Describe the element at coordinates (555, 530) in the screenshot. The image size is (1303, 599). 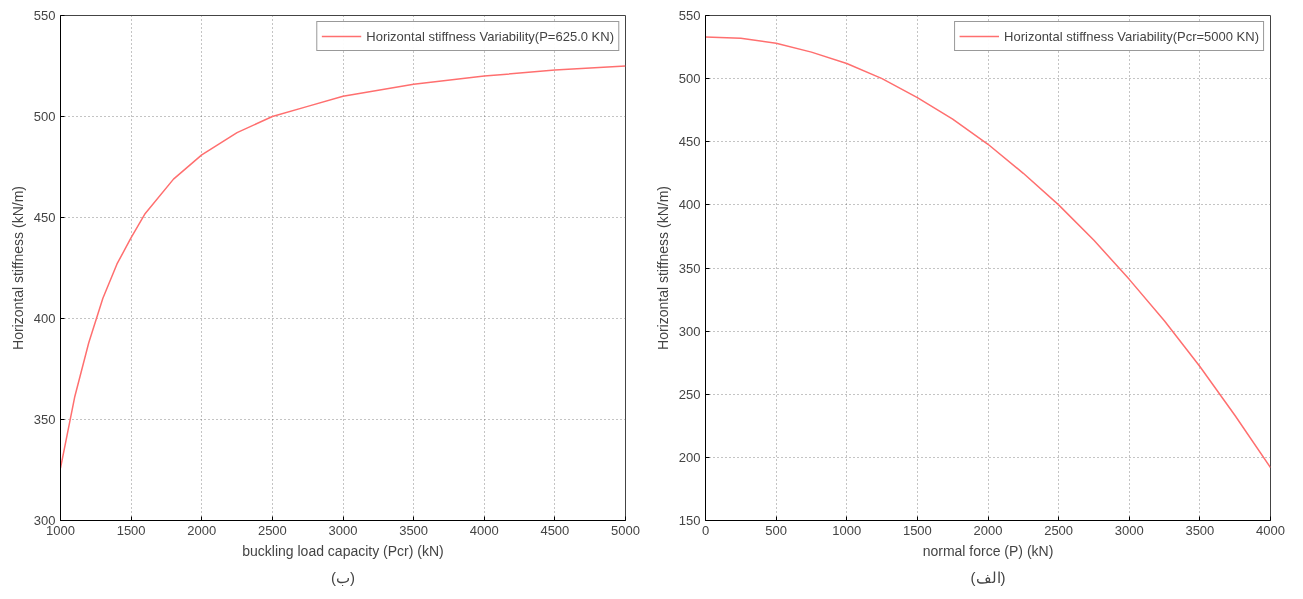
I see `x-tick-label: 4500` at that location.